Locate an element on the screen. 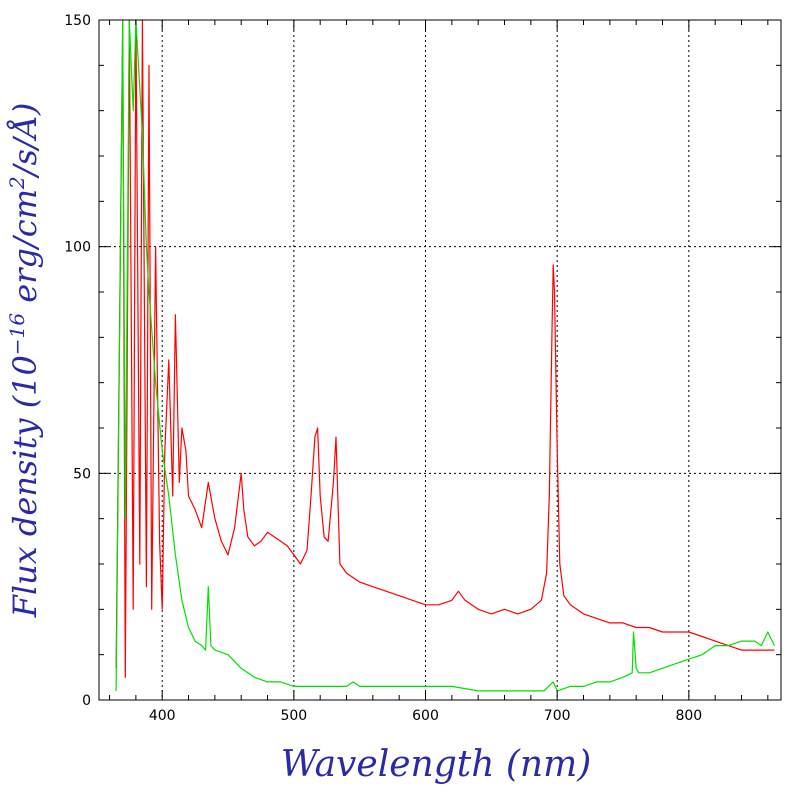 The image size is (797, 797). y-tick-label: 100 is located at coordinates (77, 248).